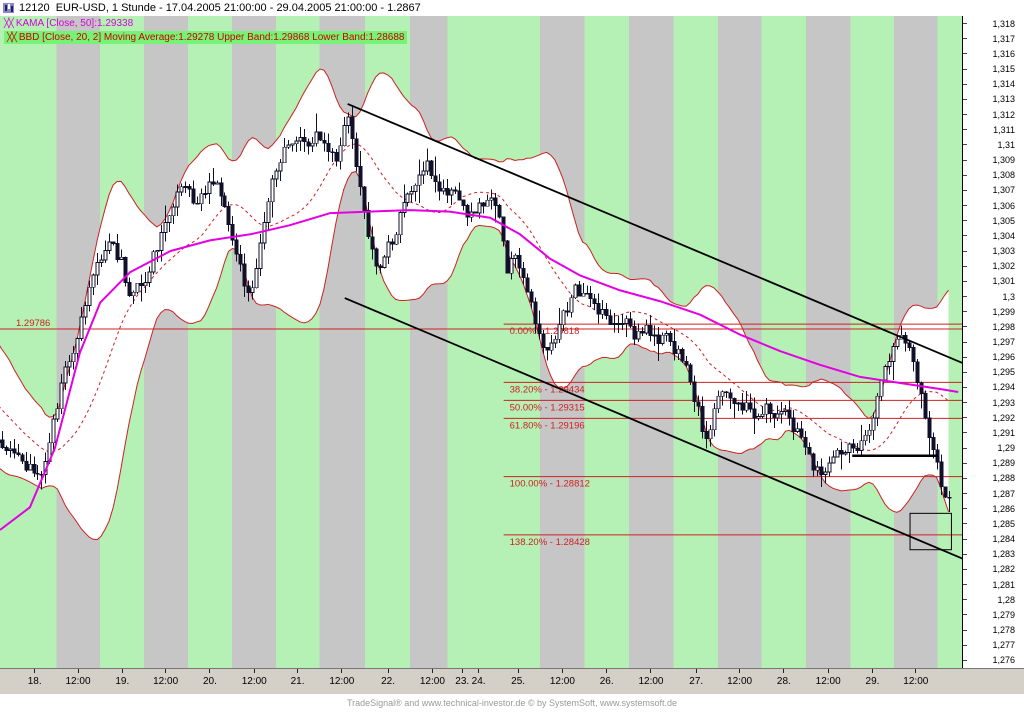 Image resolution: width=1024 pixels, height=712 pixels. I want to click on price-axis-label: 1,278, so click(1003, 630).